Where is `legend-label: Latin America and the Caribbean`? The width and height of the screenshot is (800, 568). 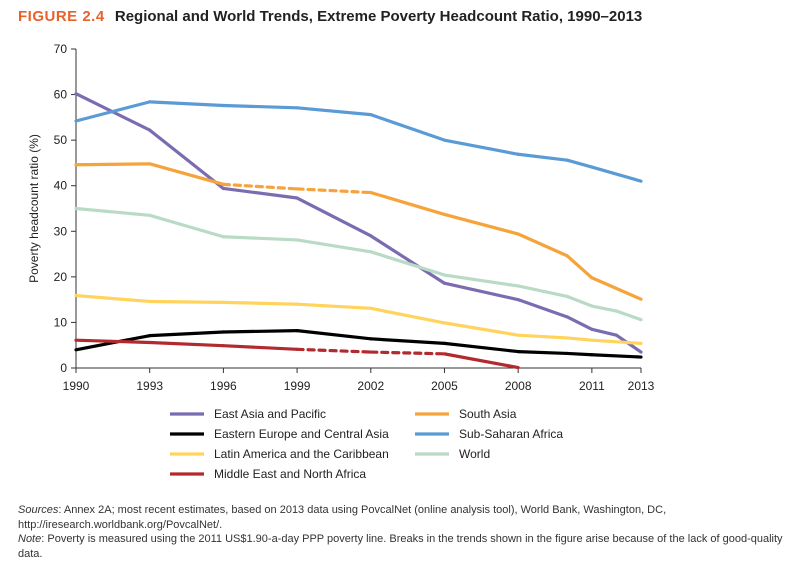 legend-label: Latin America and the Caribbean is located at coordinates (301, 454).